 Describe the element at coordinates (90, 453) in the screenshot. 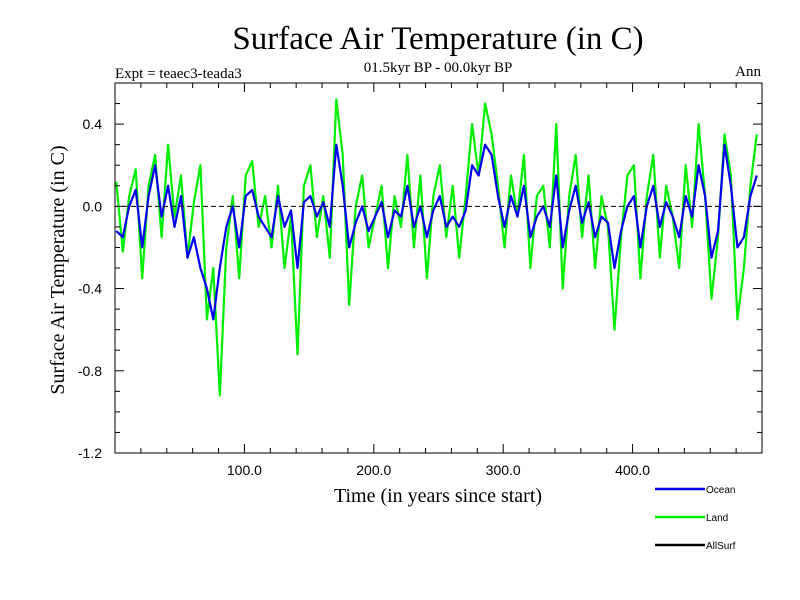

I see `y-tick-label: -1.2` at that location.